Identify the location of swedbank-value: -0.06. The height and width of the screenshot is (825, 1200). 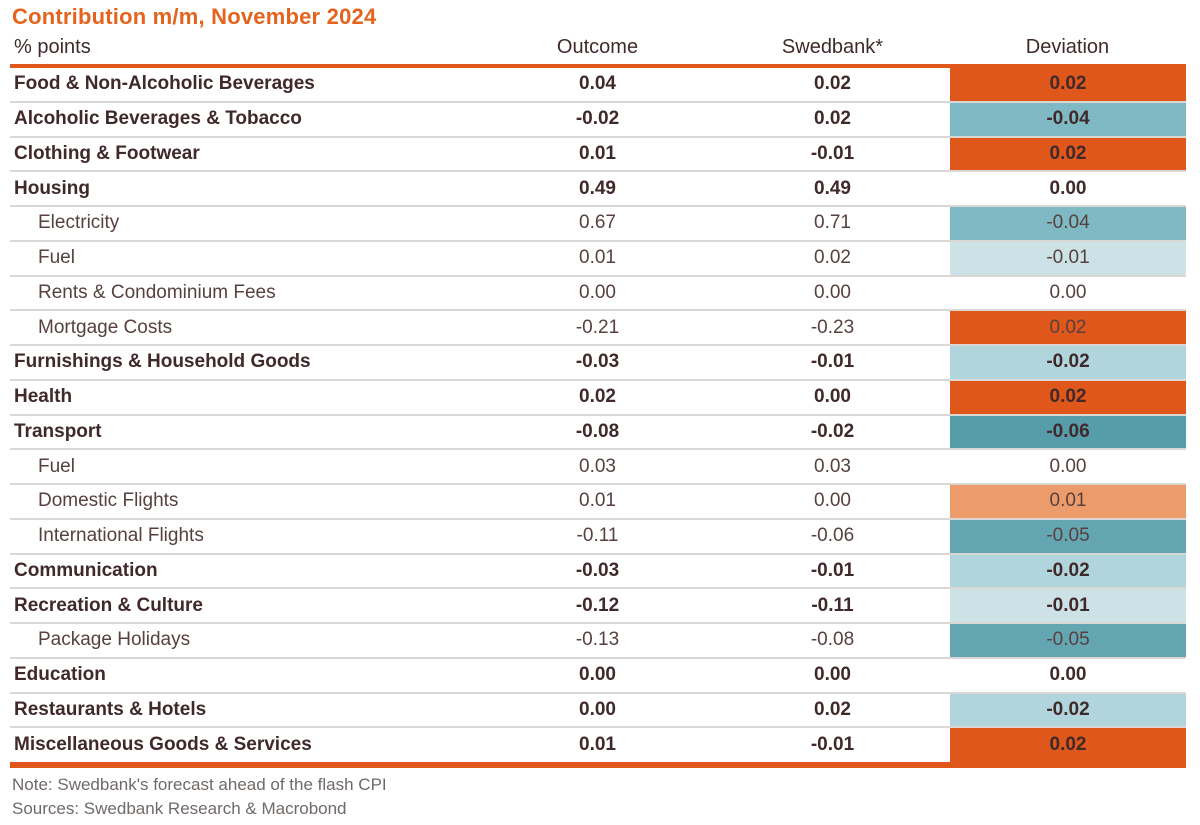
(832, 536).